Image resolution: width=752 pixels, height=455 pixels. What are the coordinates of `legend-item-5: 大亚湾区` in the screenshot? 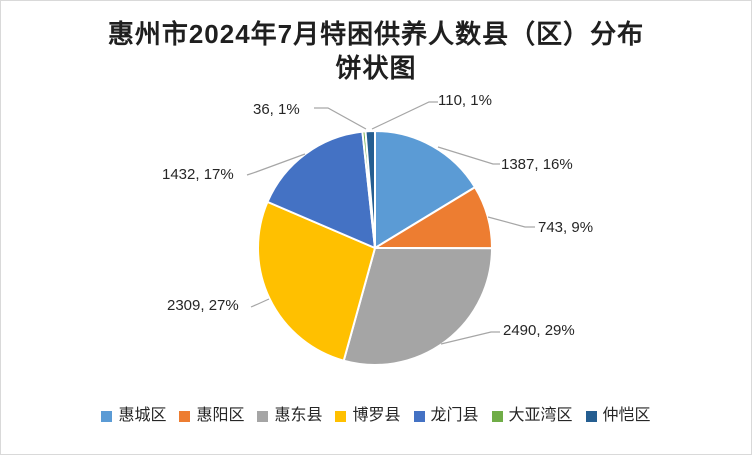 It's located at (532, 416).